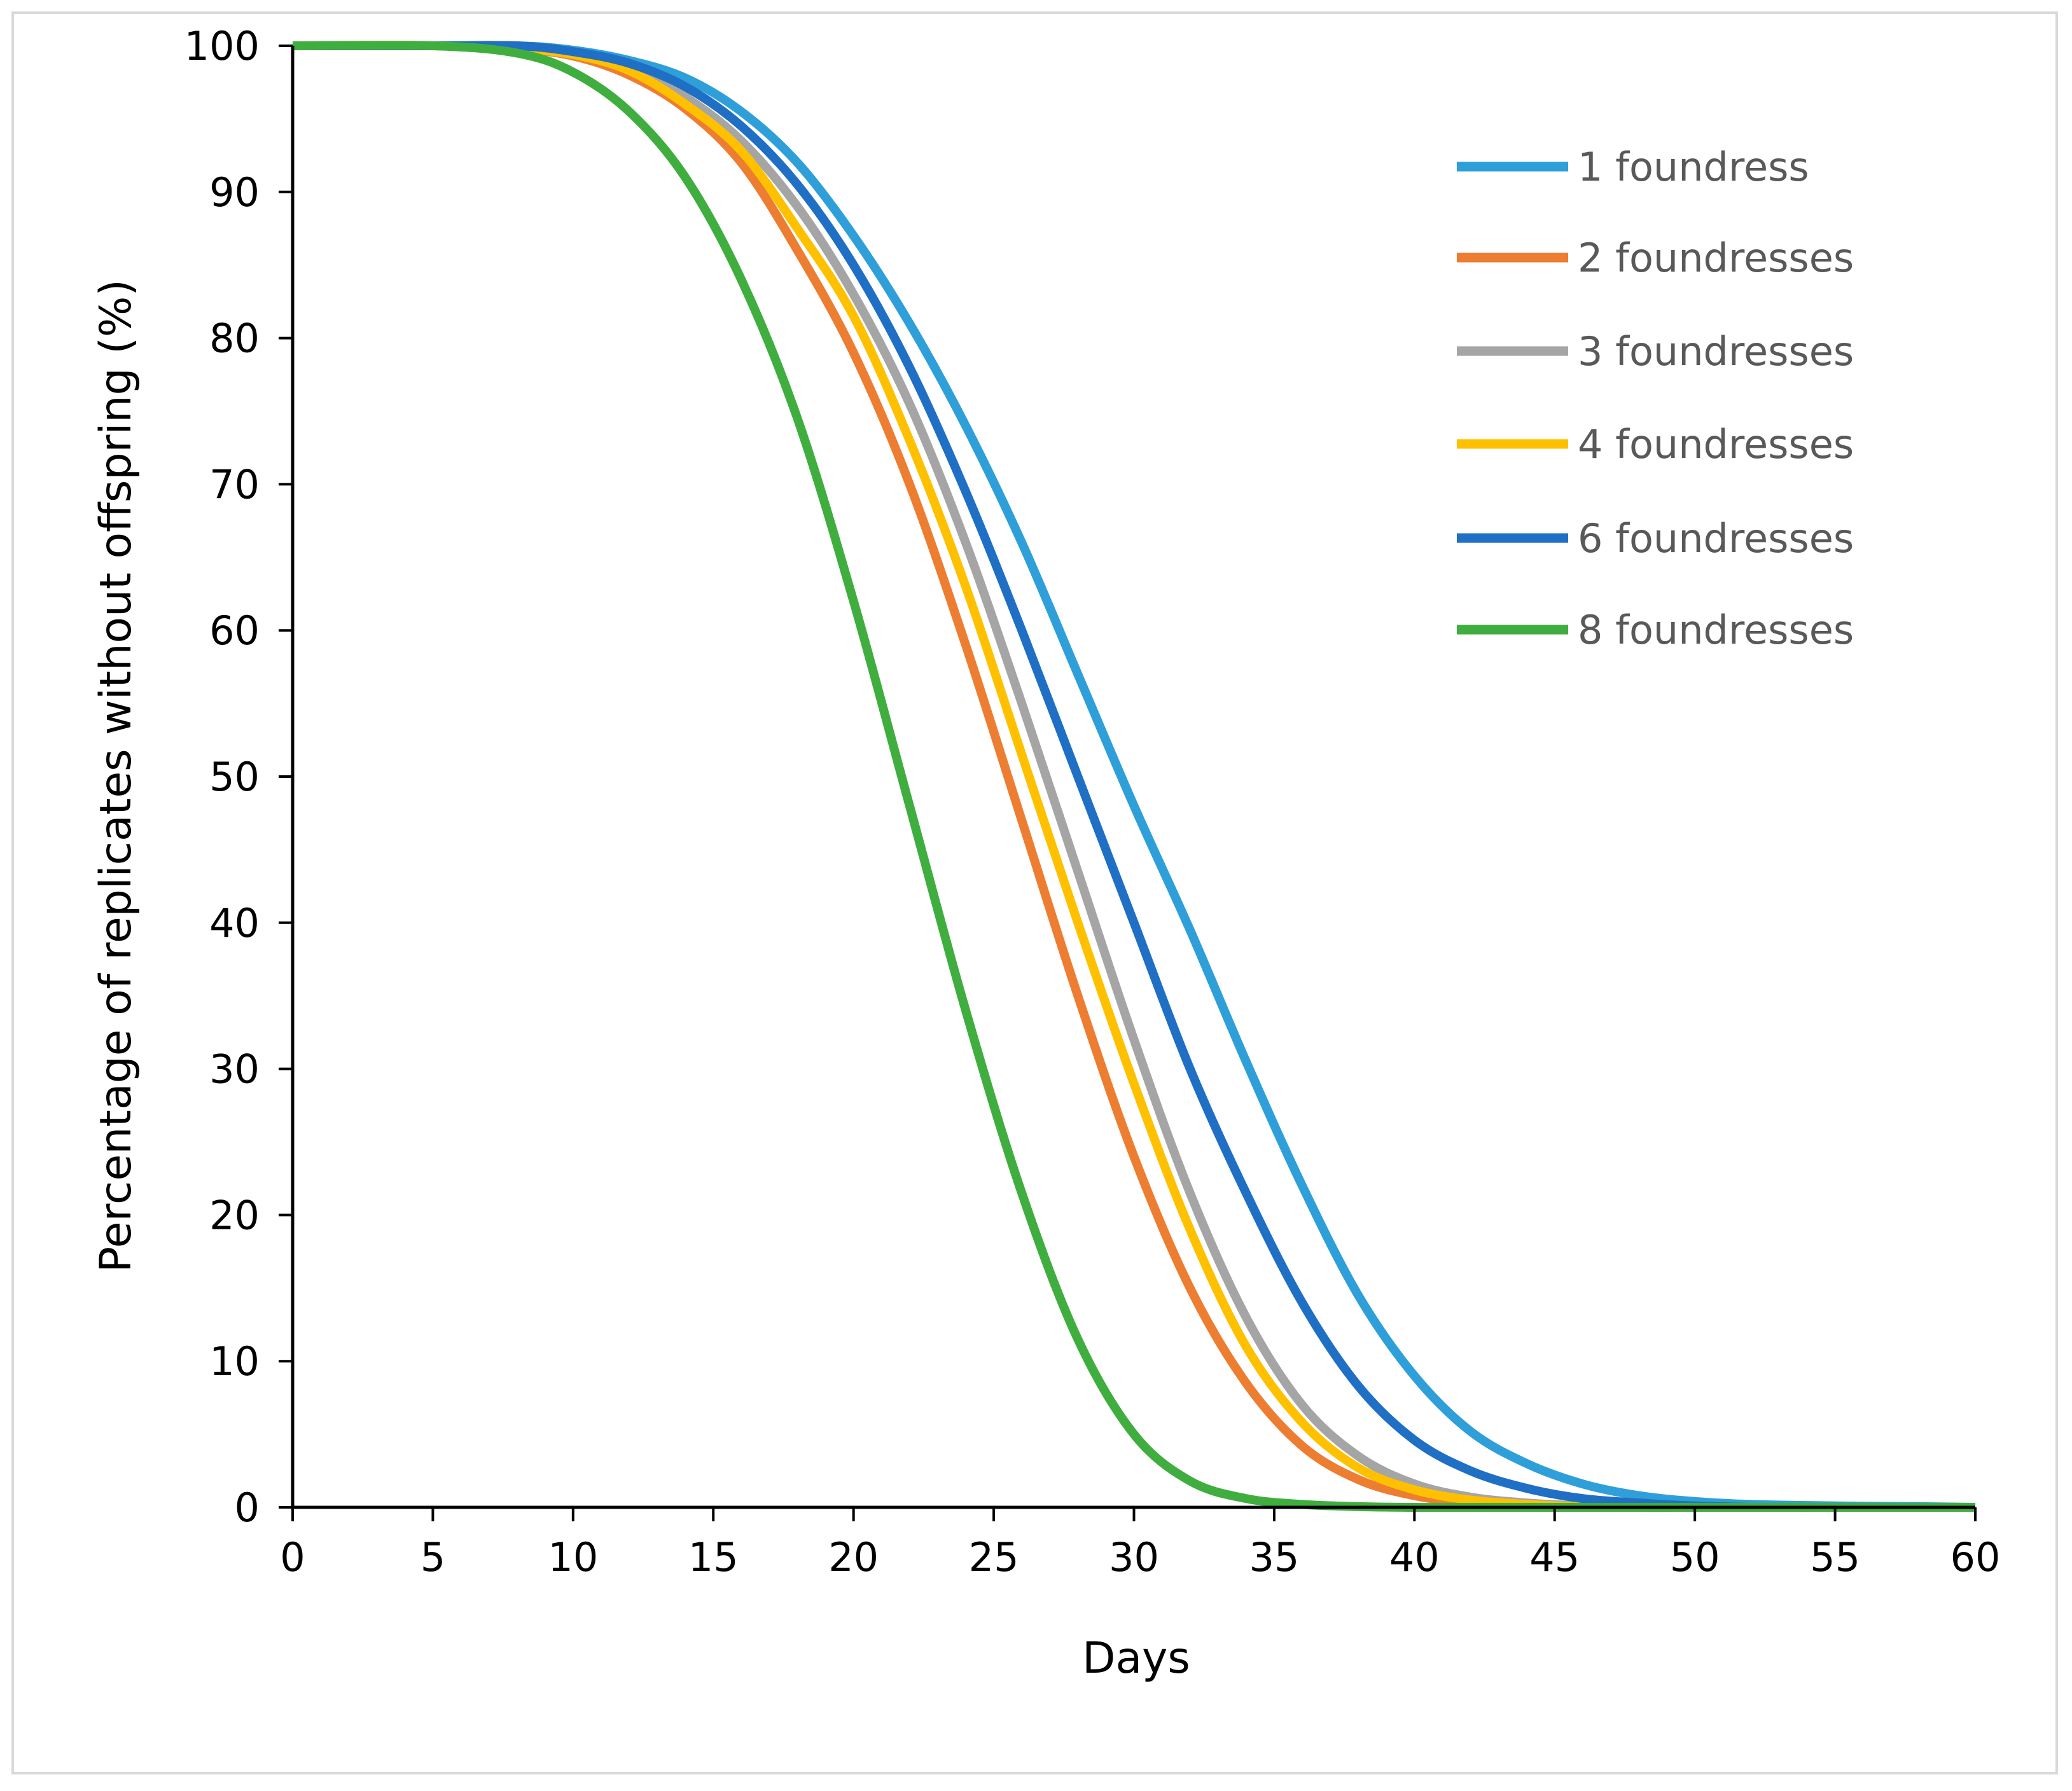 The image size is (2072, 1791). Describe the element at coordinates (235, 338) in the screenshot. I see `y-tick-label: 80` at that location.